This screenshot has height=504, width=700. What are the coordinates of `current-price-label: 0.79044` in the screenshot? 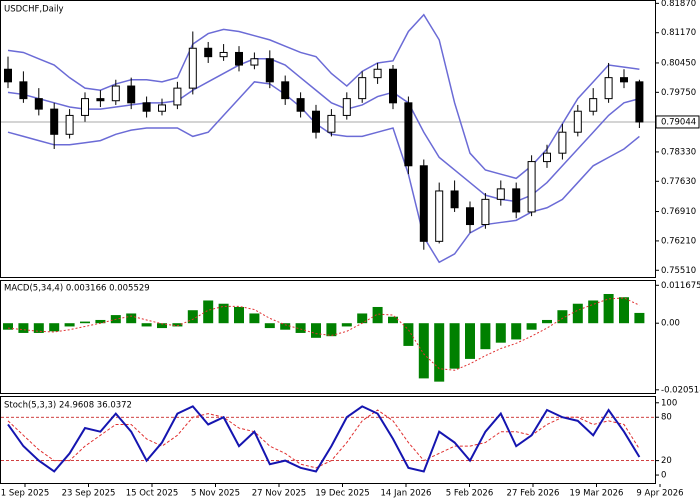 It's located at (678, 122).